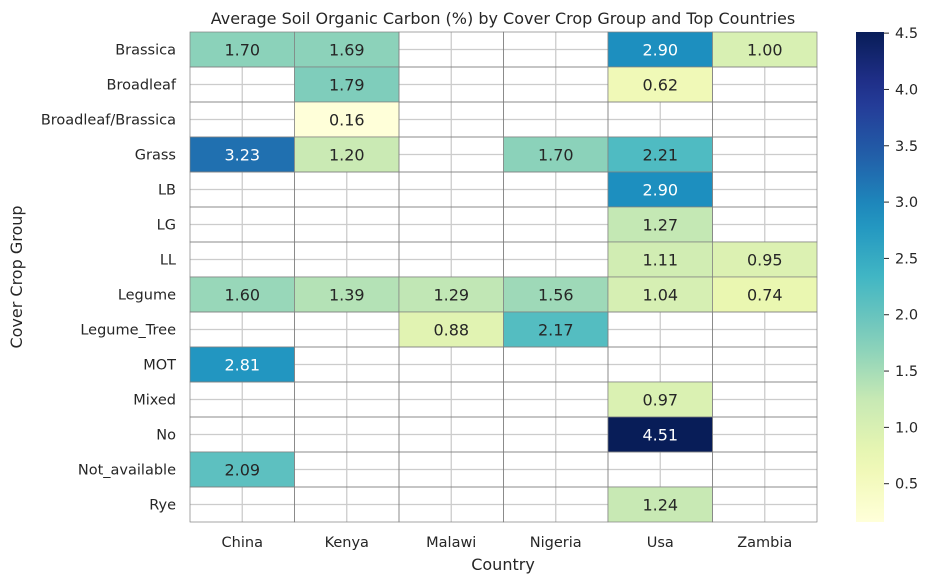  I want to click on x-tick-labels: China Kenya Malawi Nigeria Usa Zambia, so click(507, 543).